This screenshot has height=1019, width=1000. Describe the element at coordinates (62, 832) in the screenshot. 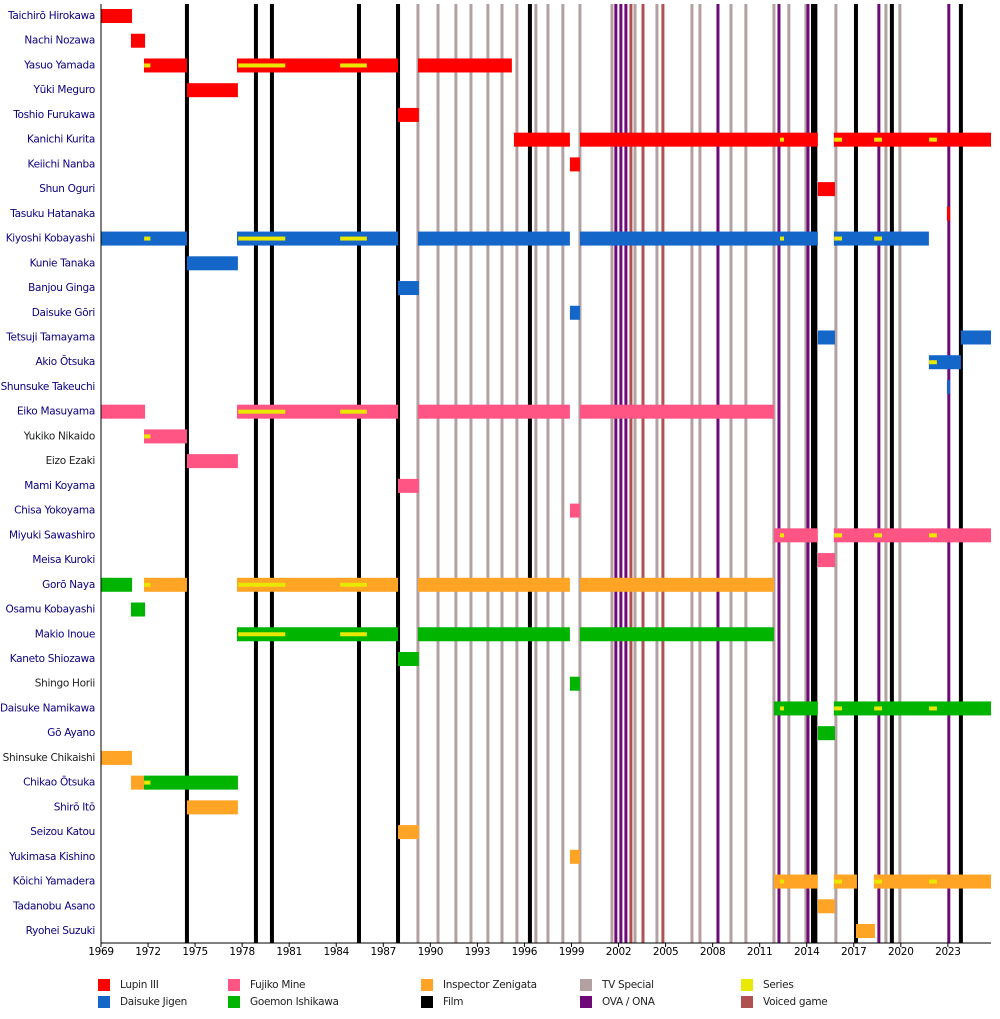

I see `row-label: Seizou Katou` at that location.